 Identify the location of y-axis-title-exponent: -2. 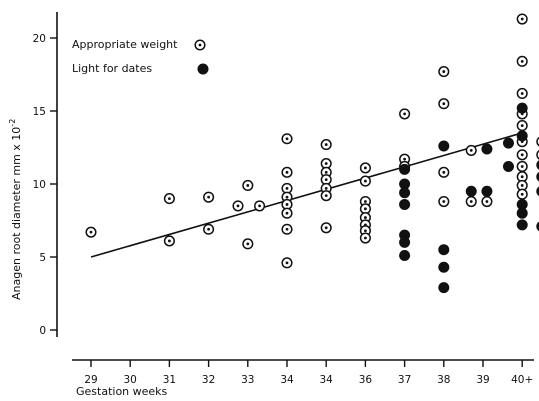
(12, 123).